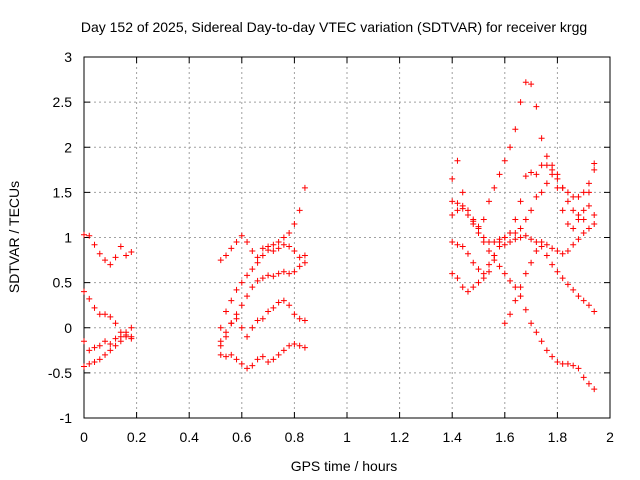 The width and height of the screenshot is (640, 480). What do you see at coordinates (14, 237) in the screenshot?
I see `y-axis-label: SDTVAR / TECUs` at bounding box center [14, 237].